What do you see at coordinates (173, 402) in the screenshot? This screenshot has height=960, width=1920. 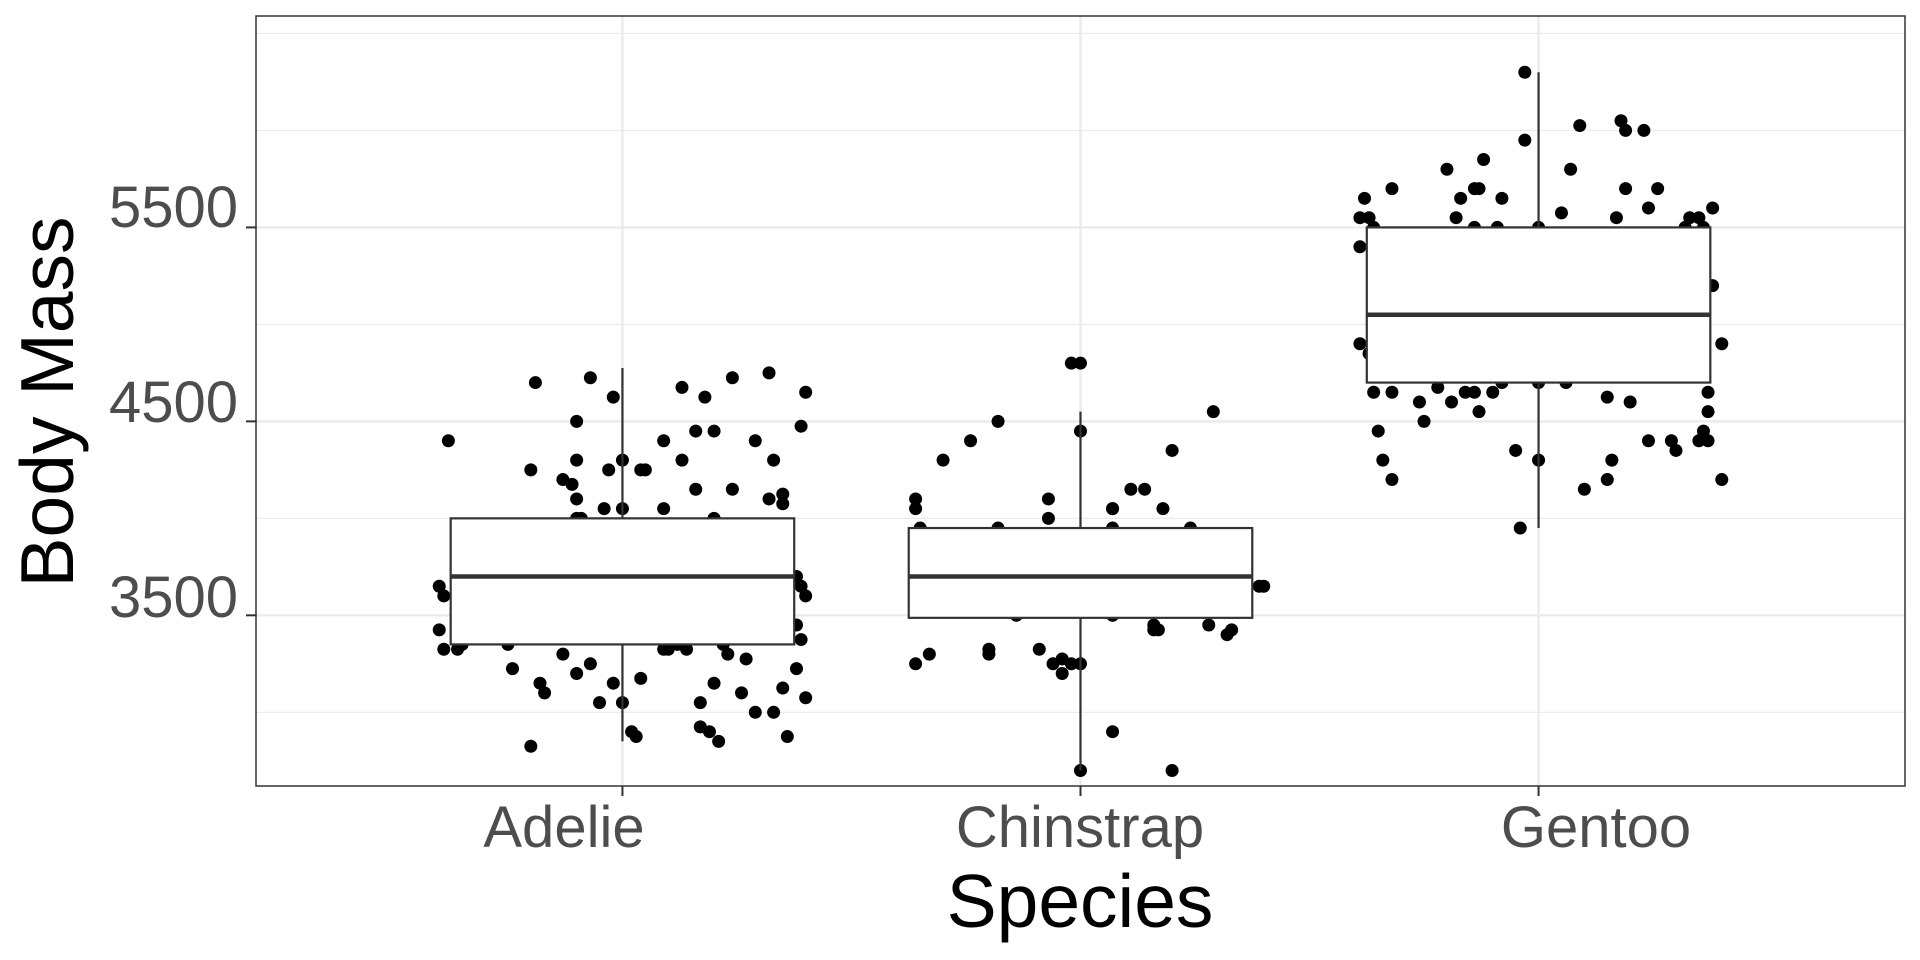 I see `y-tick-label: 4500` at bounding box center [173, 402].